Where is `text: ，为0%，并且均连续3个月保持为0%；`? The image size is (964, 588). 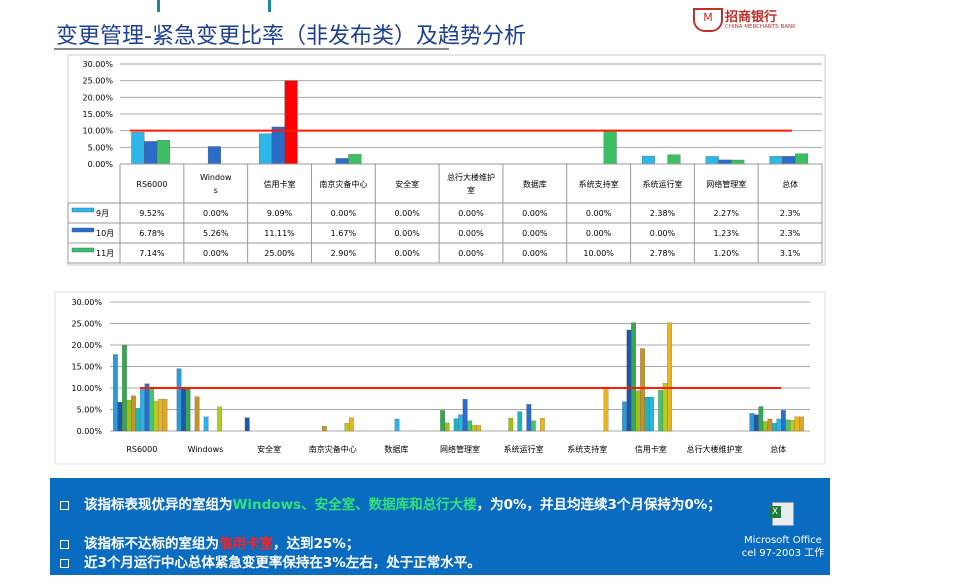 text: ，为0%，并且均连续3个月保持为0%； is located at coordinates (598, 505).